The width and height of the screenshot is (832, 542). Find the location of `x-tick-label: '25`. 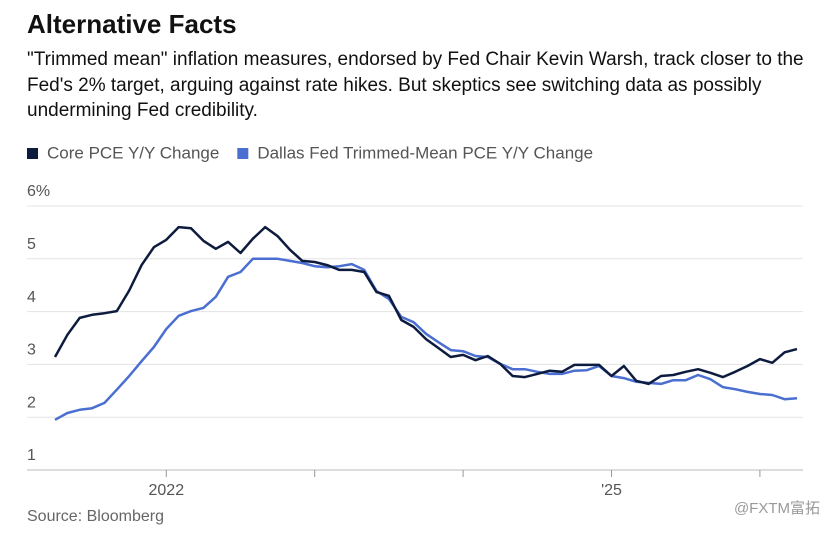

x-tick-label: '25 is located at coordinates (611, 490).